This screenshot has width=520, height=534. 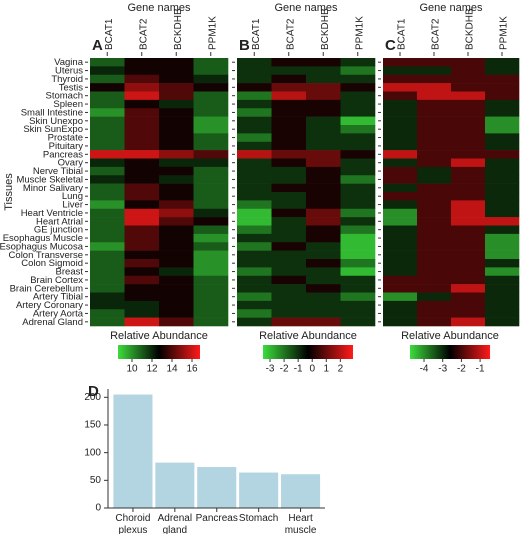 What do you see at coordinates (341, 369) in the screenshot?
I see `colorbar-tick-label: 2` at bounding box center [341, 369].